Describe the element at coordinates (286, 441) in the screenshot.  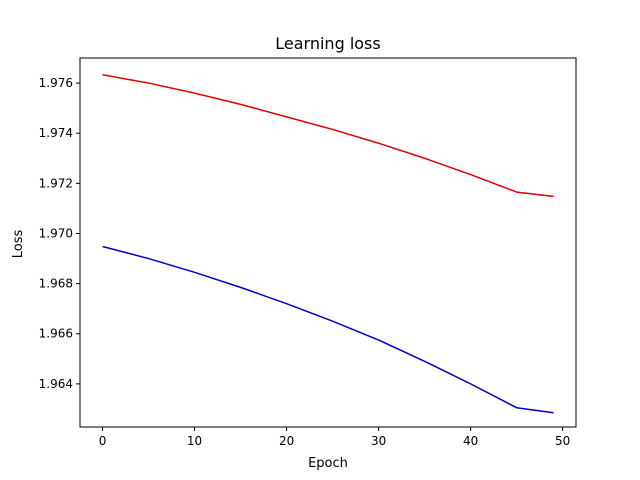
I see `x-tick-label: 20` at that location.